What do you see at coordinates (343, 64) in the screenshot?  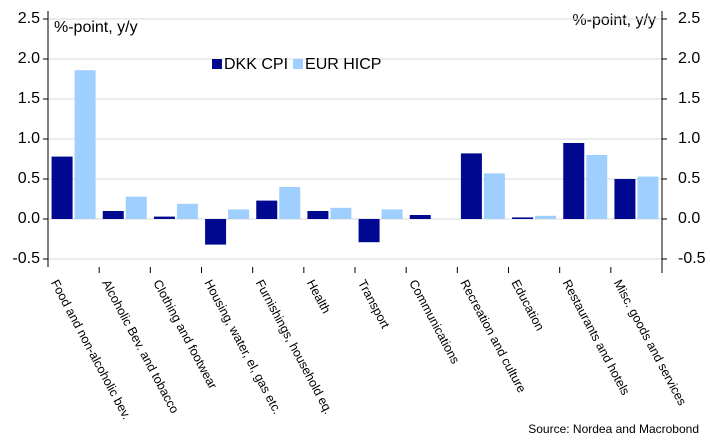 I see `legend-label: EUR HICP` at bounding box center [343, 64].